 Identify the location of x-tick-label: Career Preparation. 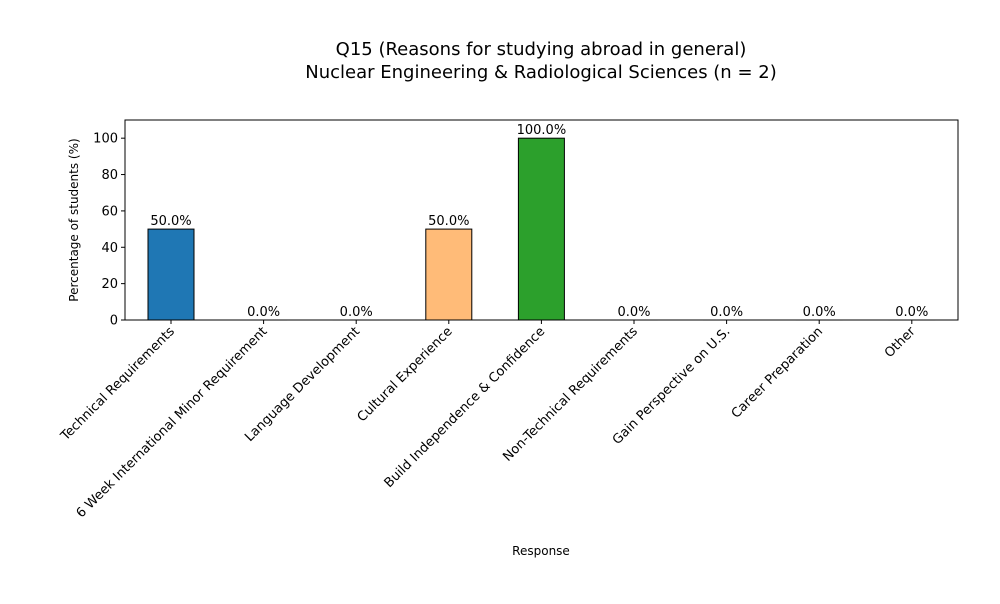
(777, 372).